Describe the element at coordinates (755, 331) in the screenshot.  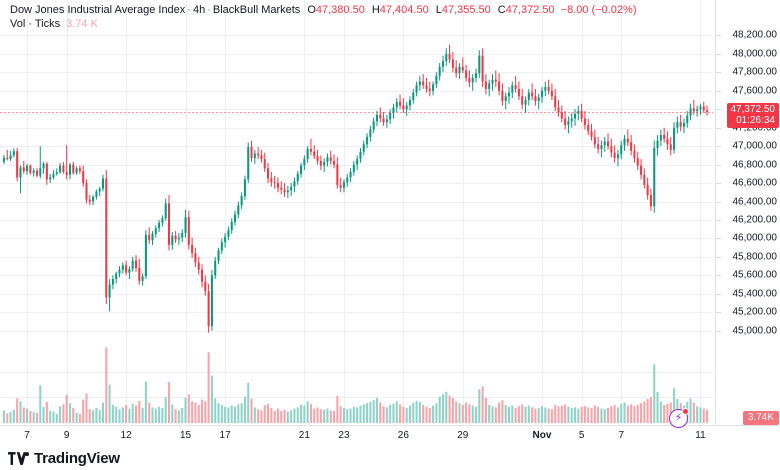
I see `price-tick-label: 45,000.00` at that location.